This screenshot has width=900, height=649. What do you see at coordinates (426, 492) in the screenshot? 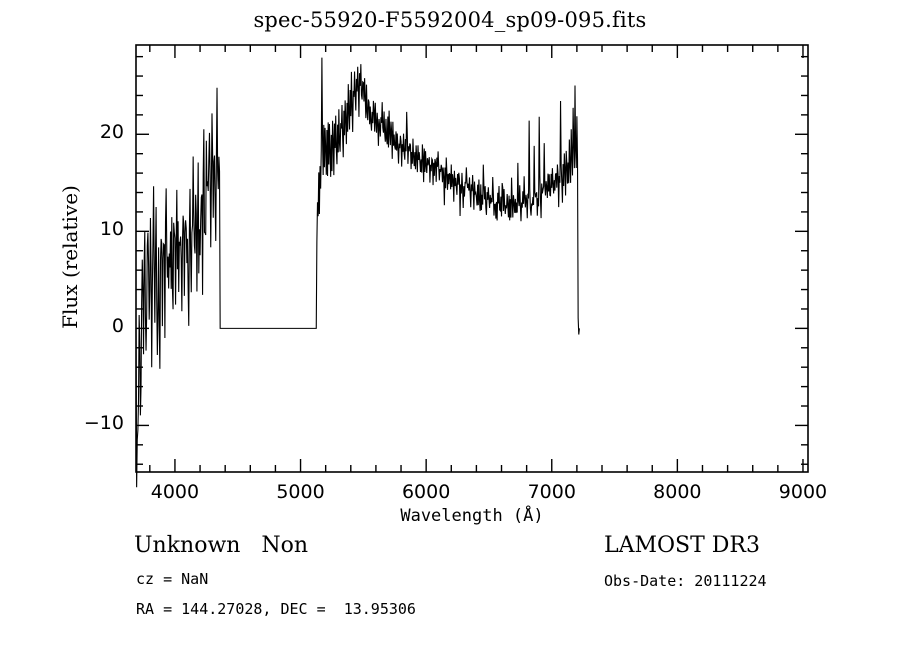
I see `x-tick-label: 6000` at bounding box center [426, 492].